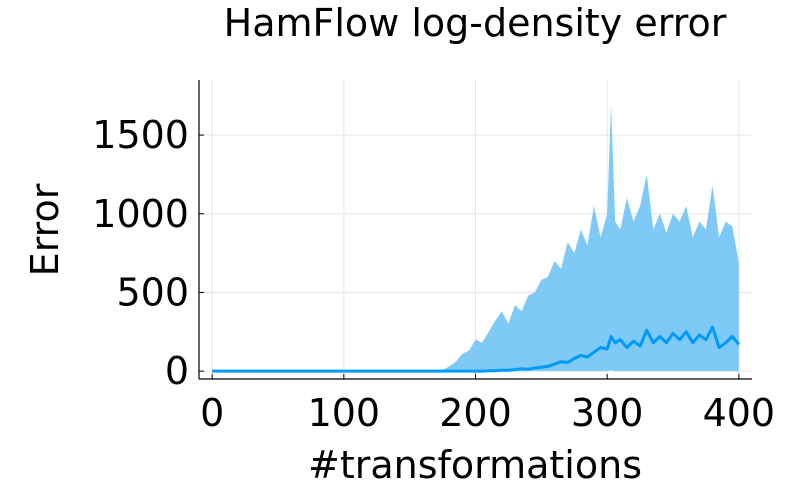 The height and width of the screenshot is (500, 800). What do you see at coordinates (140, 135) in the screenshot?
I see `y-tick-label: 1500` at bounding box center [140, 135].